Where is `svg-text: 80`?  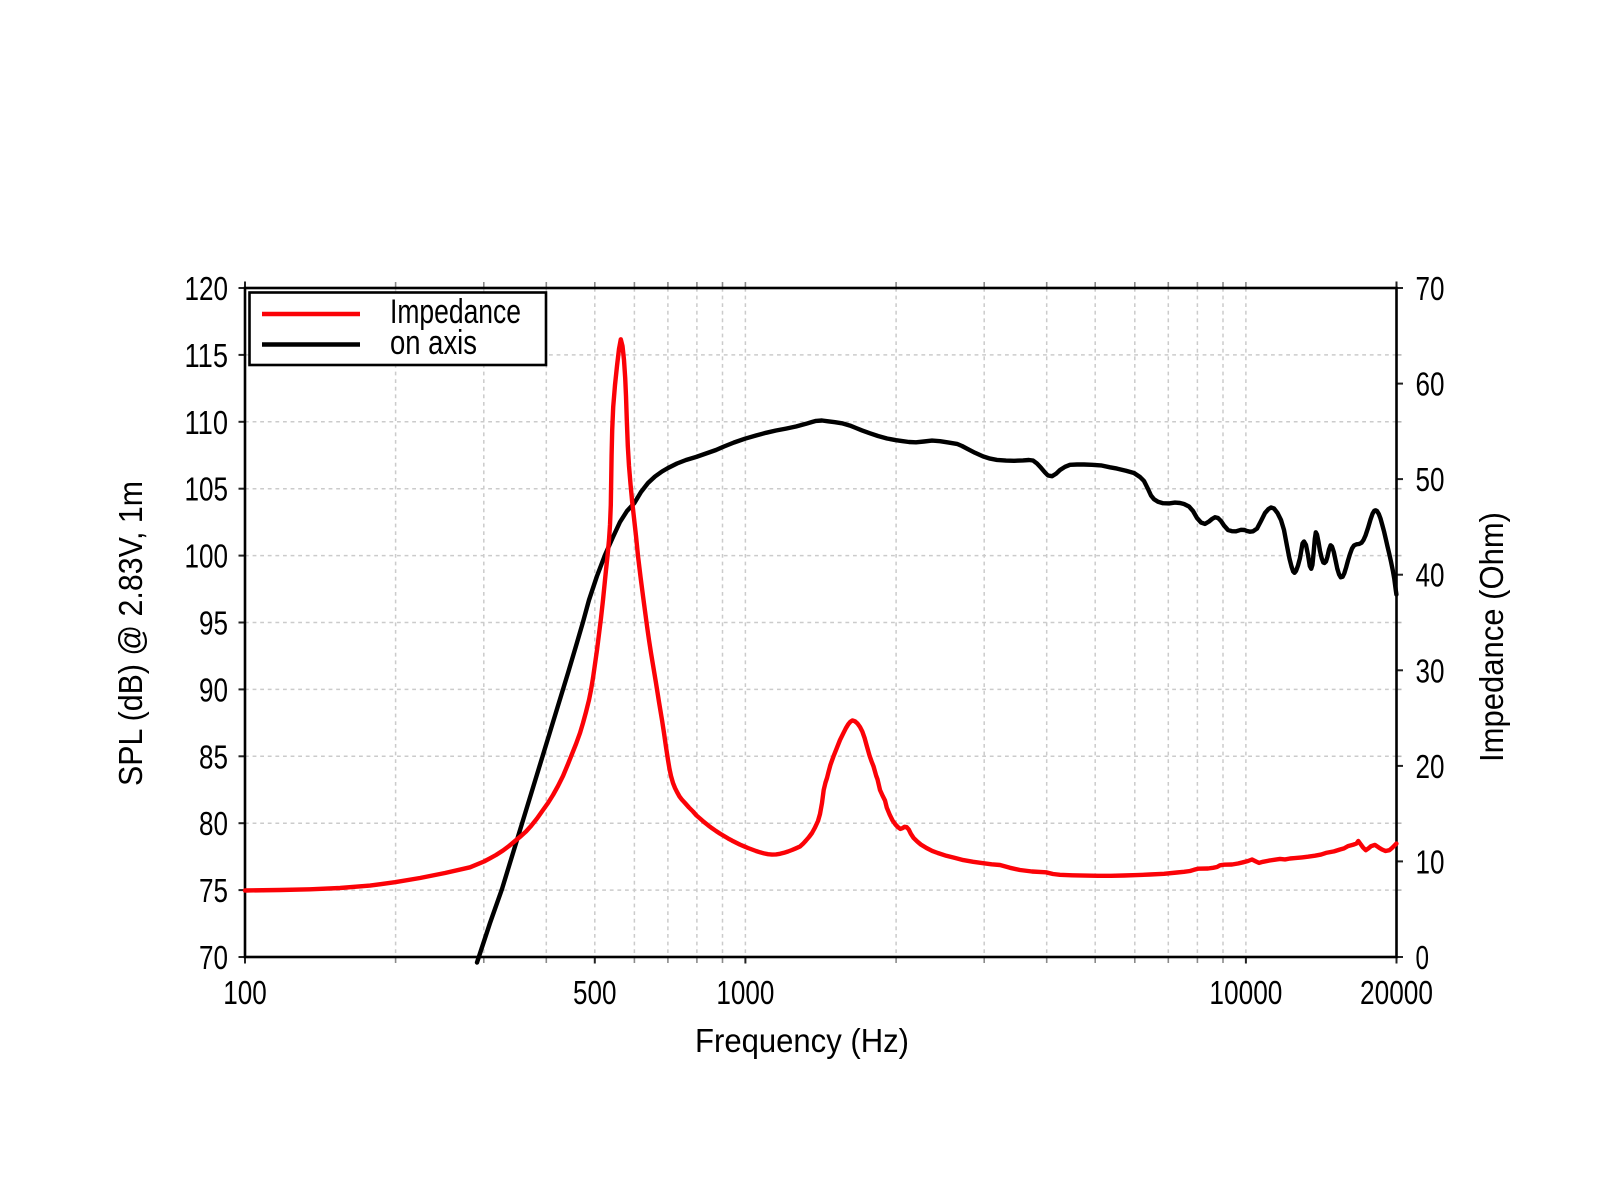 svg-text: 80 is located at coordinates (213, 823).